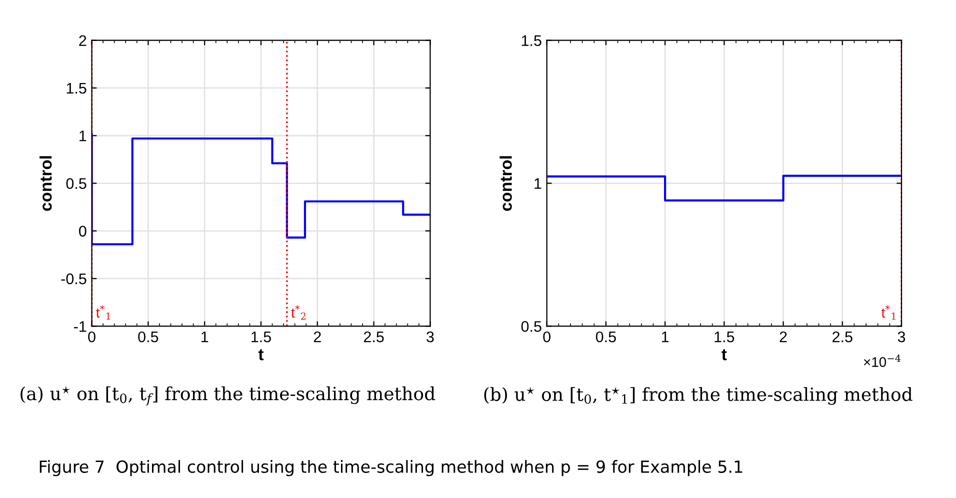 Image resolution: width=956 pixels, height=498 pixels. Describe the element at coordinates (82, 40) in the screenshot. I see `y-tick-label: 2` at that location.